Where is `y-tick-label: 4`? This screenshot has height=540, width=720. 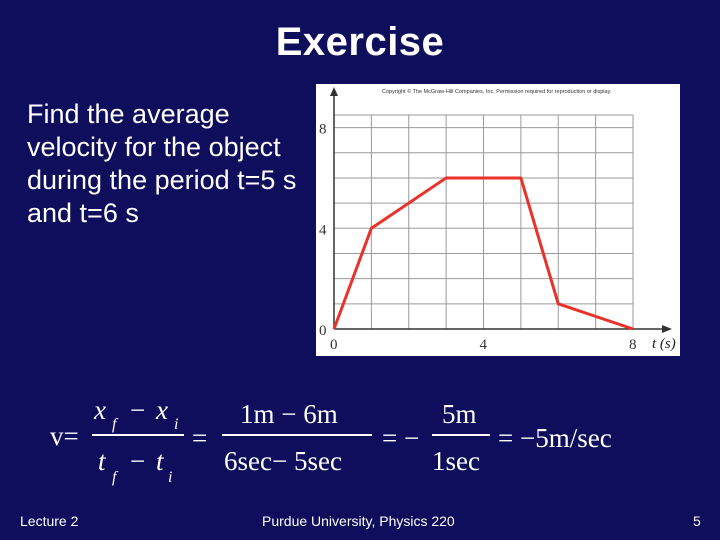 y-tick-label: 4 is located at coordinates (323, 230).